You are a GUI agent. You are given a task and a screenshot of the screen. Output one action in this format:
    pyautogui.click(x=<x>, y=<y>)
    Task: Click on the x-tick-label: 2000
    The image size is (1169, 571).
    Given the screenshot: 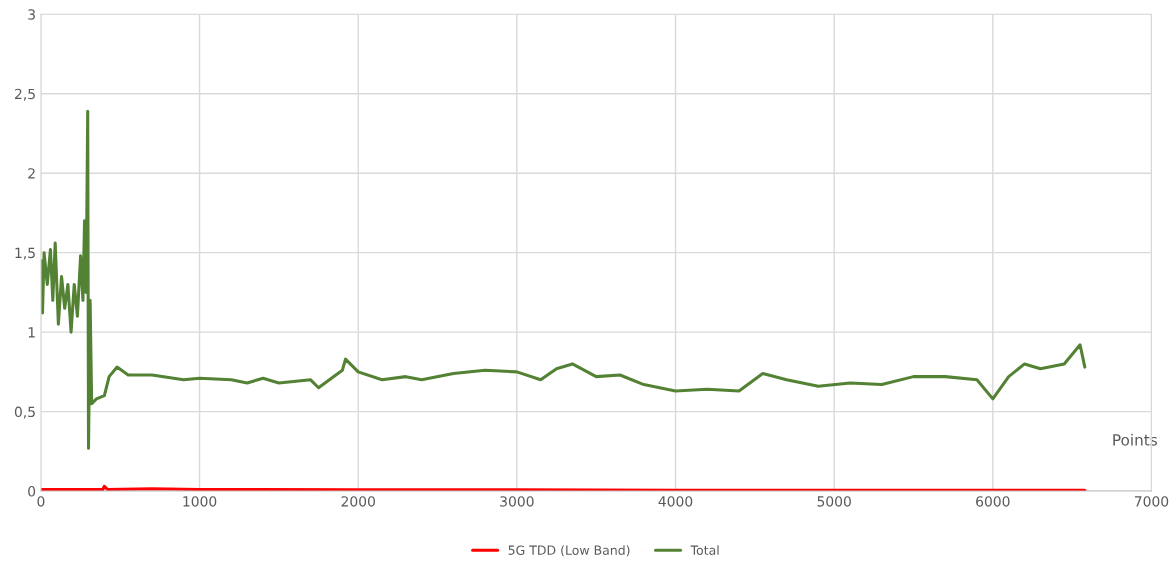 What is the action you would take?
    pyautogui.click(x=358, y=501)
    